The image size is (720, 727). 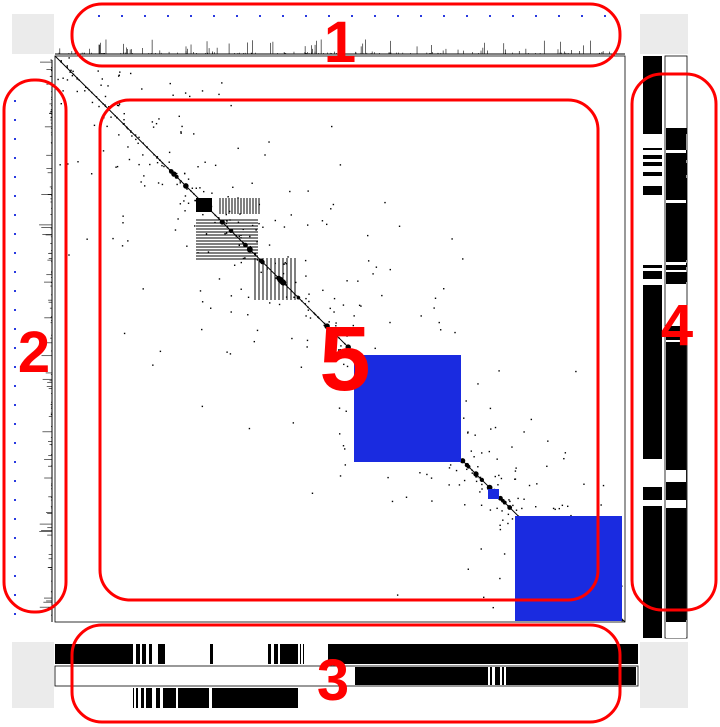 What do you see at coordinates (568, 568) in the screenshot?
I see `highlight-block-corner` at bounding box center [568, 568].